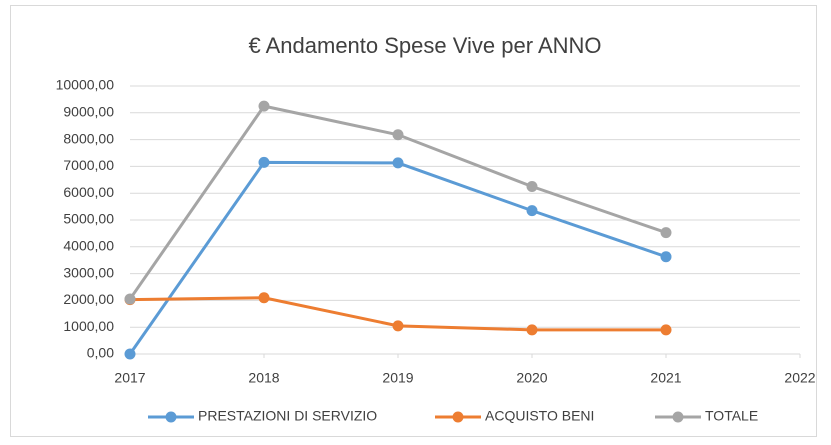 The image size is (831, 445). I want to click on y-tick-label: 4000,00, so click(88, 246).